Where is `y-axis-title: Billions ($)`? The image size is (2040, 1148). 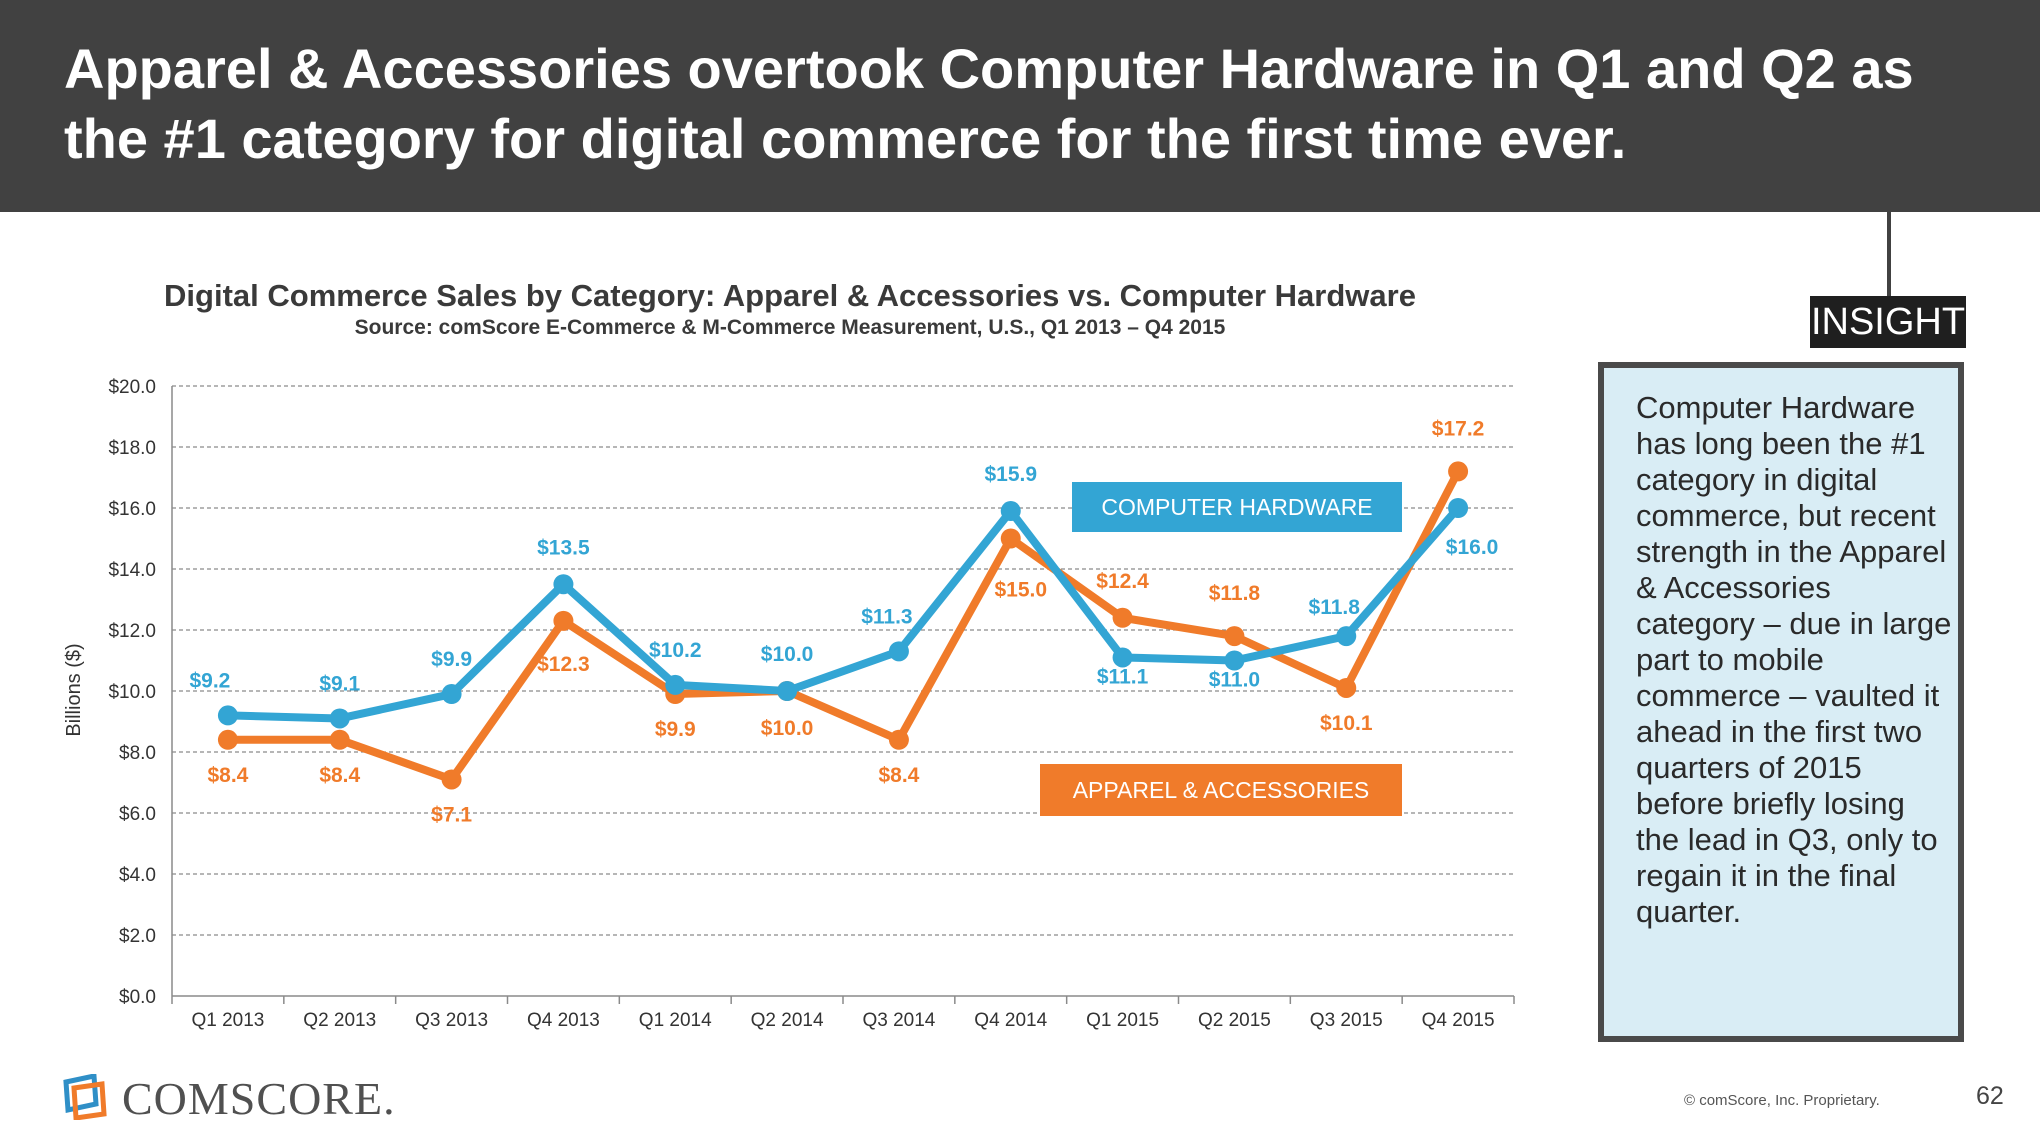
y-axis-title: Billions ($) is located at coordinates (74, 689).